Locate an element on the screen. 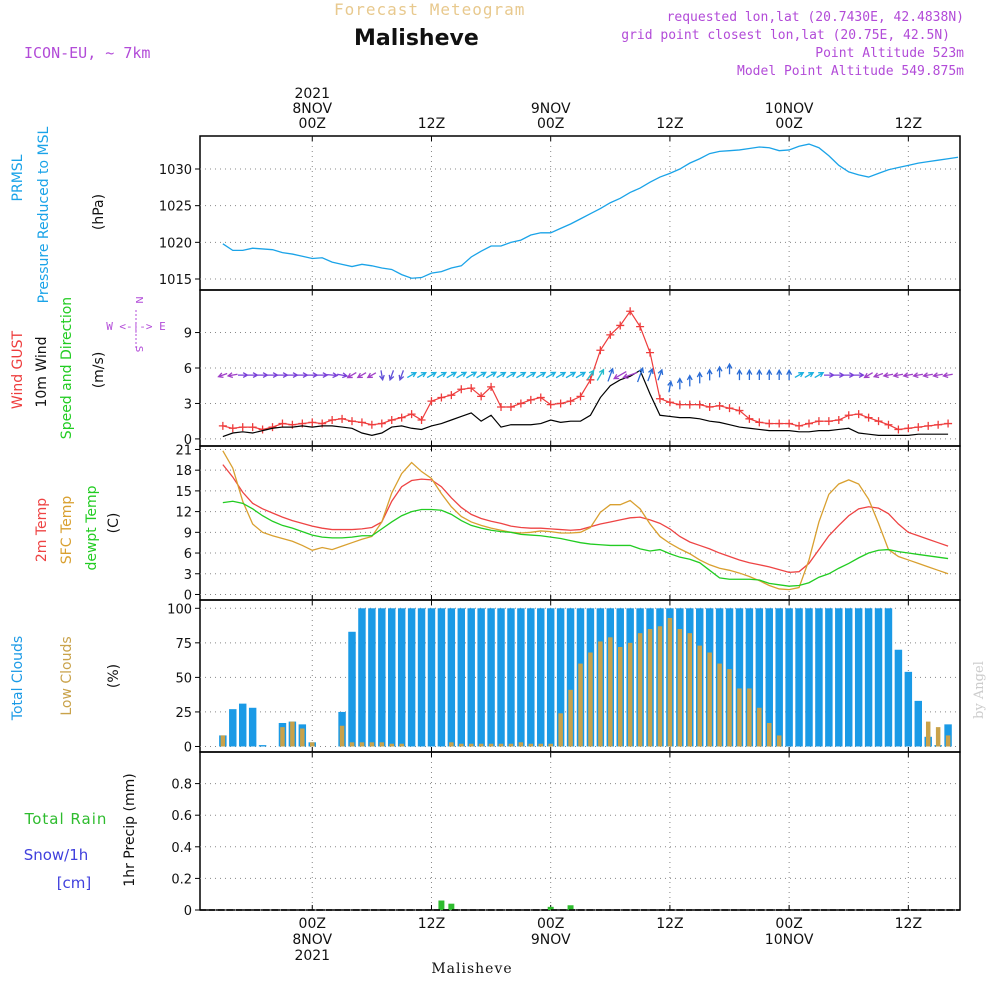  bottom-time-label: 12Z is located at coordinates (431, 924).